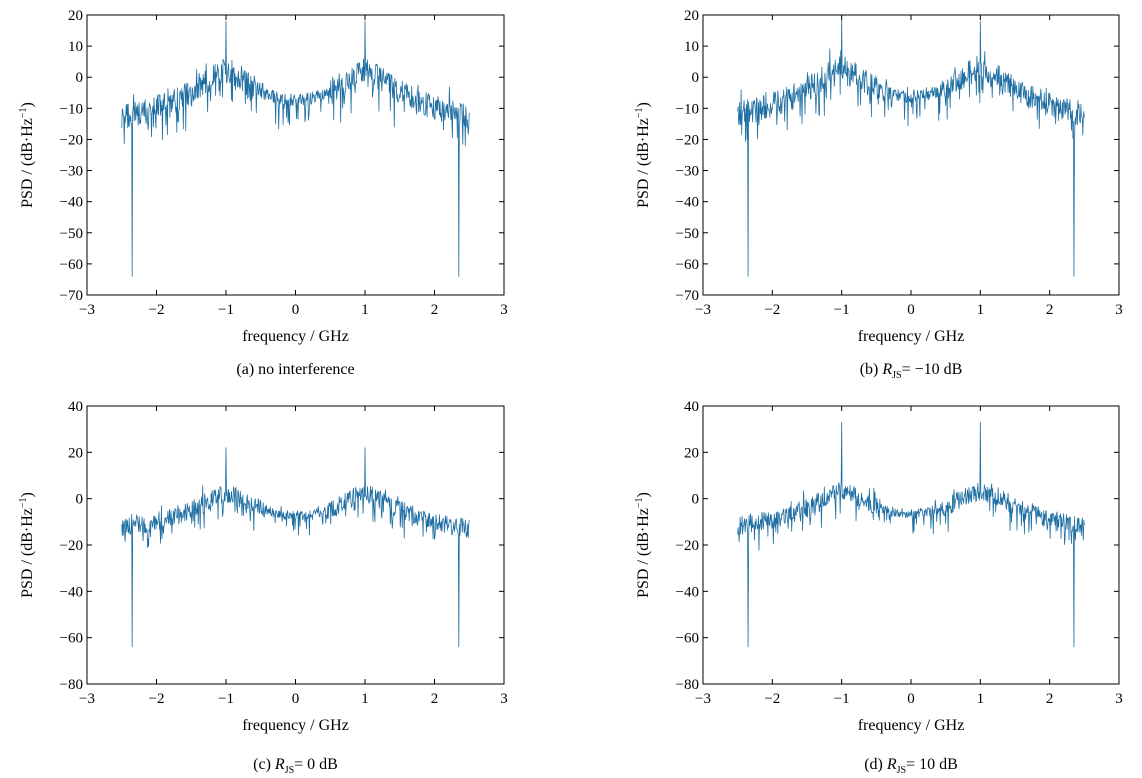  I want to click on caption-prefix: (c), so click(264, 764).